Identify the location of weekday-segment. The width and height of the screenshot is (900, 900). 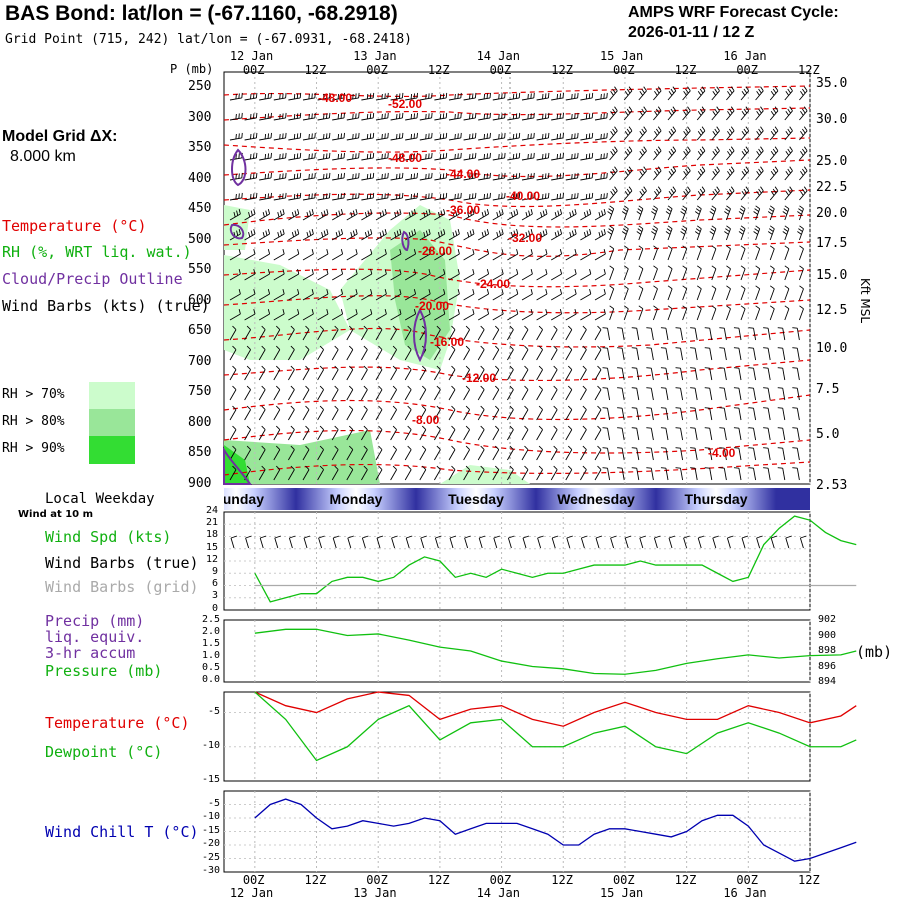
(356, 499).